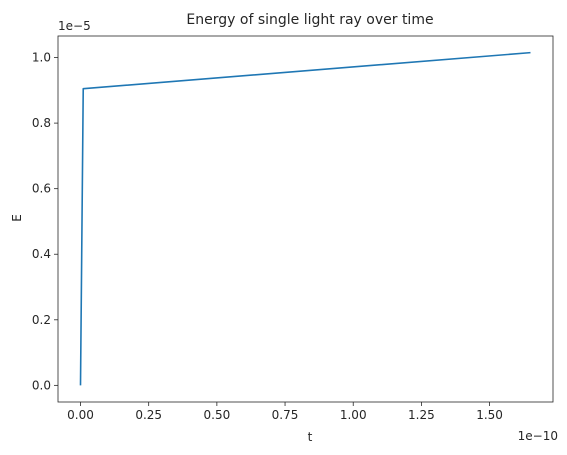  I want to click on y-axis-ticks: 0.0 0.2 0.4 0.6 0.8 1.0, so click(45, 222).